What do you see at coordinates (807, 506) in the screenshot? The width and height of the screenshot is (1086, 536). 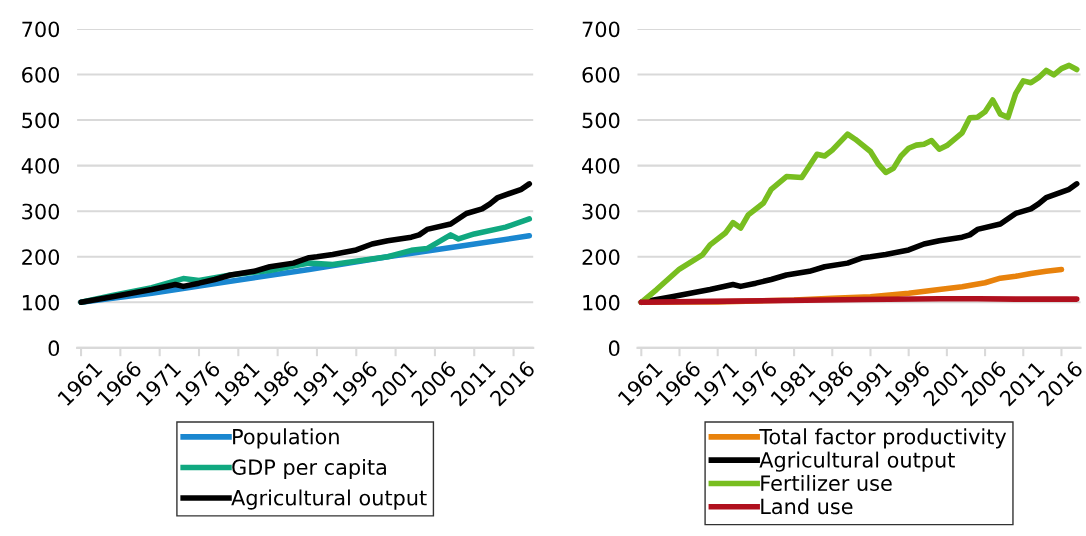 I see `legend-label: Land use` at bounding box center [807, 506].